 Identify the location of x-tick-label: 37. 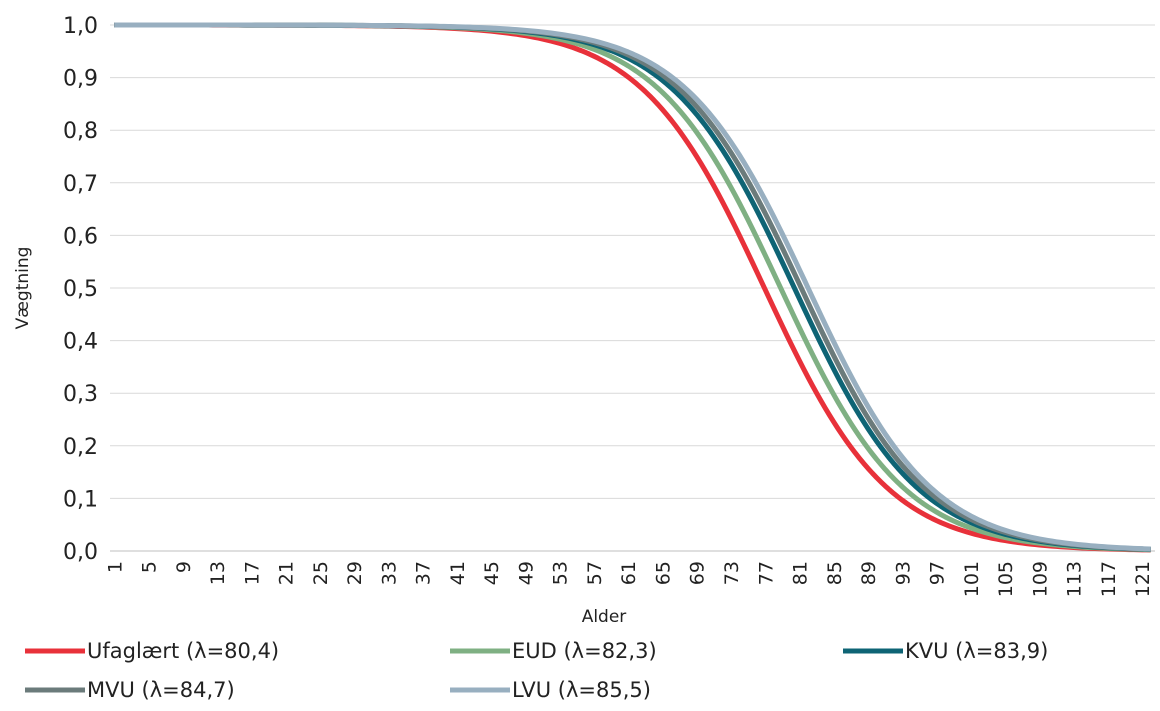
(424, 573).